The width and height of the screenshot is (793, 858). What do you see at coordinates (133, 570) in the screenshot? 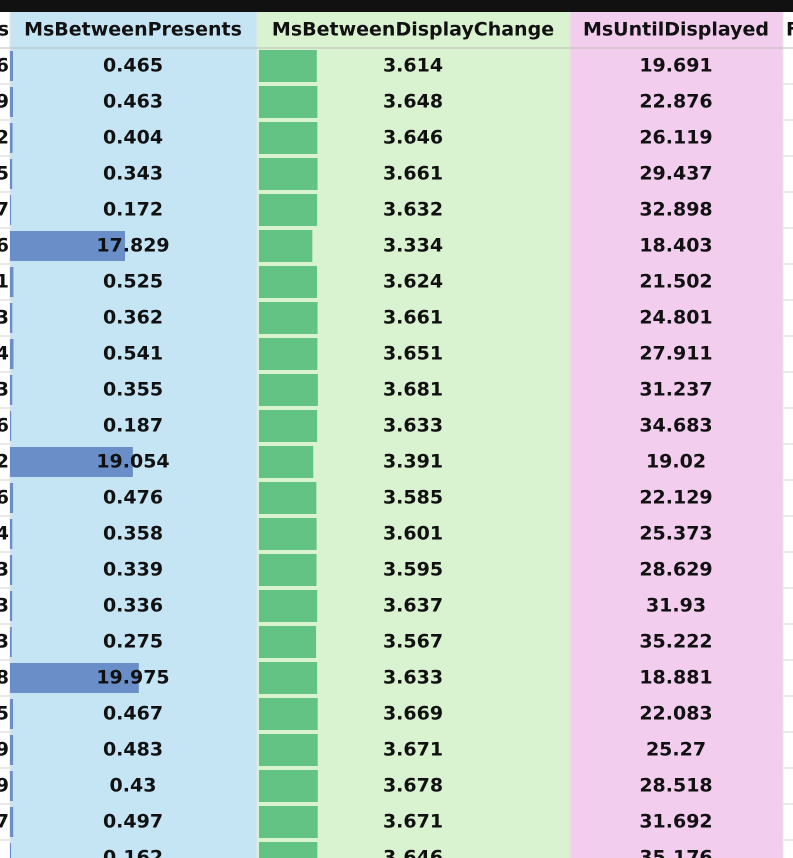
I see `cell-value: 0.339` at bounding box center [133, 570].